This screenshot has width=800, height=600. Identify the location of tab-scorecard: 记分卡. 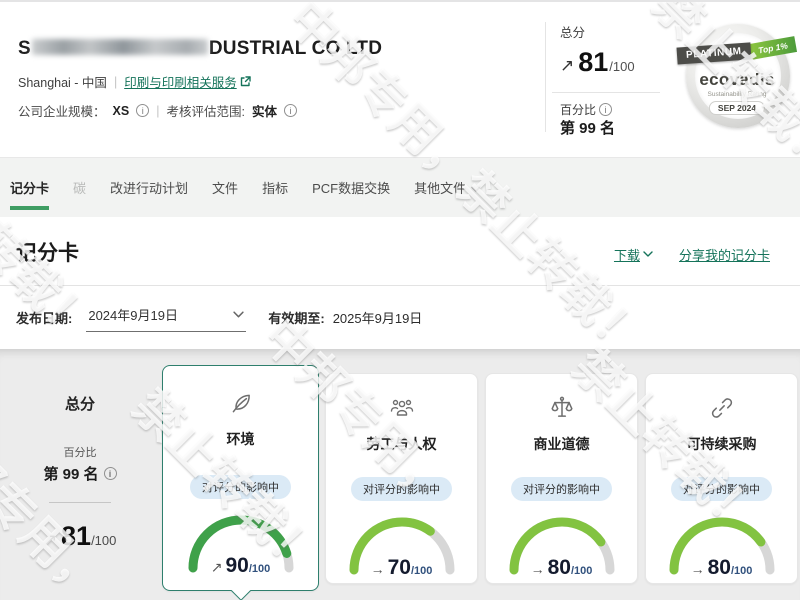
(30, 194).